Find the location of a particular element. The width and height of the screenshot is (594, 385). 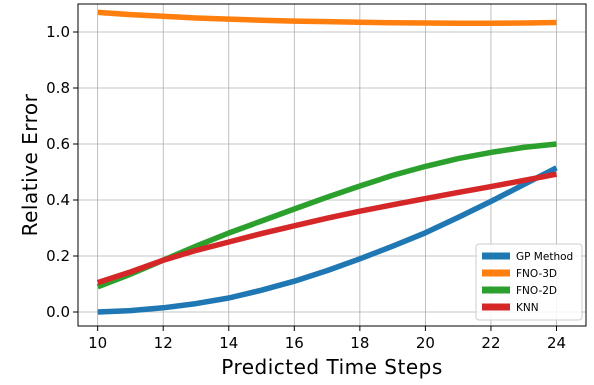

legend-label-fno-3d: FNO-3D is located at coordinates (536, 274).